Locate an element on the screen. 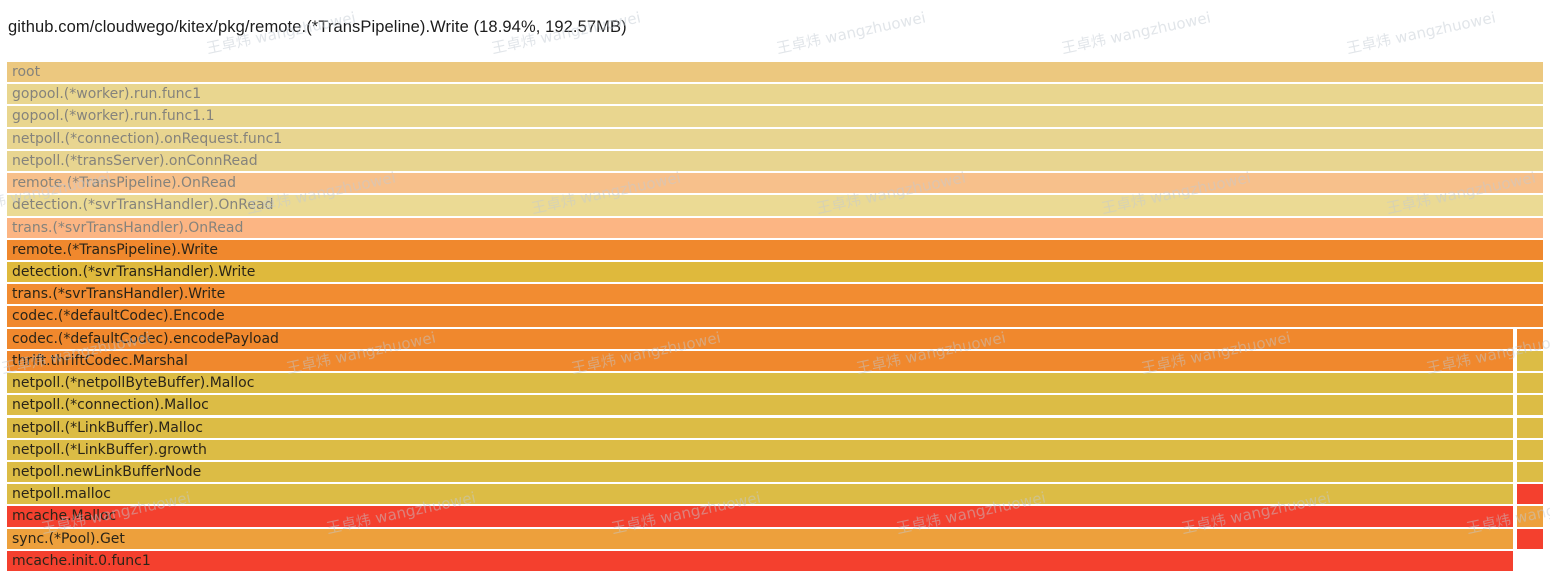 The image size is (1550, 579). flame-row: remote.(*TransPipeline).Write is located at coordinates (775, 249).